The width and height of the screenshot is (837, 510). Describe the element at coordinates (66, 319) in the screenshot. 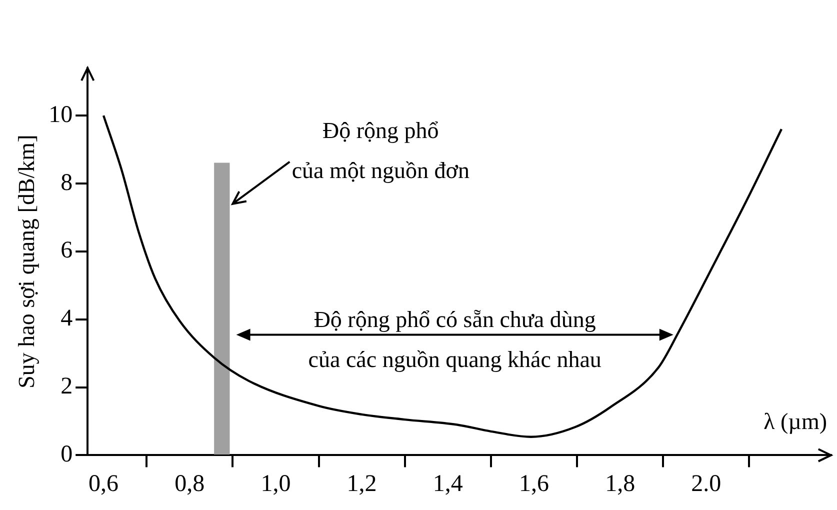

I see `y-tick-label: 4` at that location.